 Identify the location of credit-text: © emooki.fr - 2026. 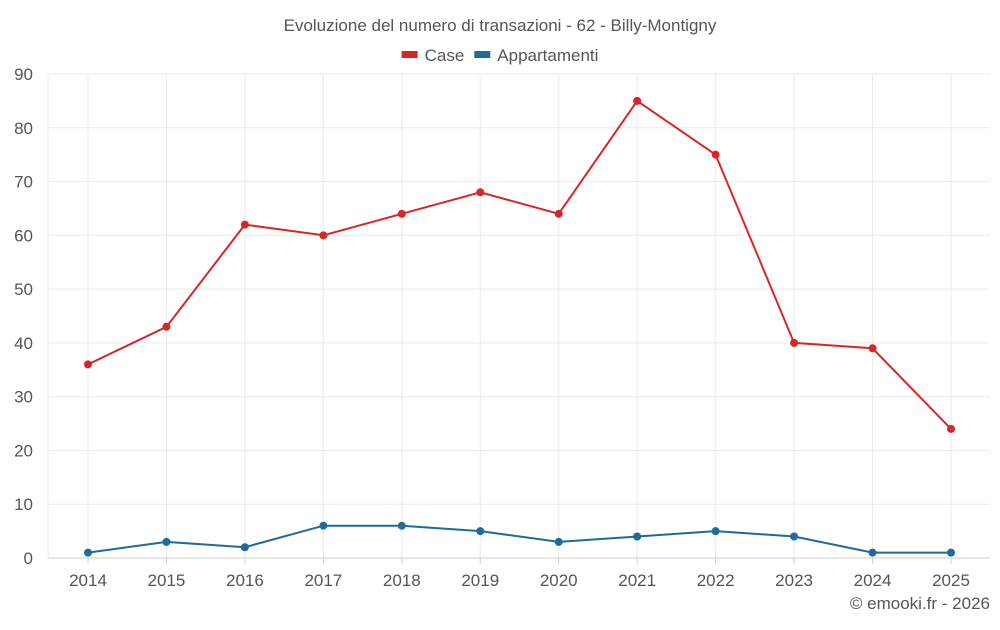
(920, 603).